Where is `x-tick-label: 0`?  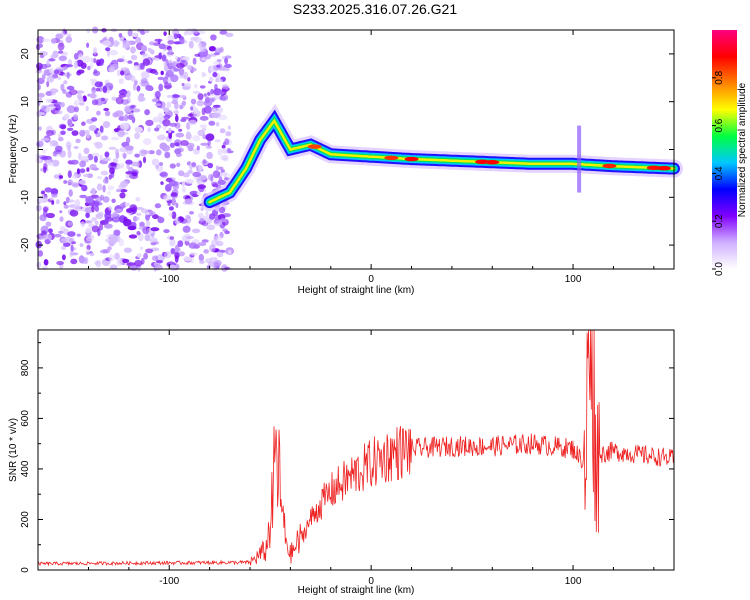 x-tick-label: 0 is located at coordinates (371, 581).